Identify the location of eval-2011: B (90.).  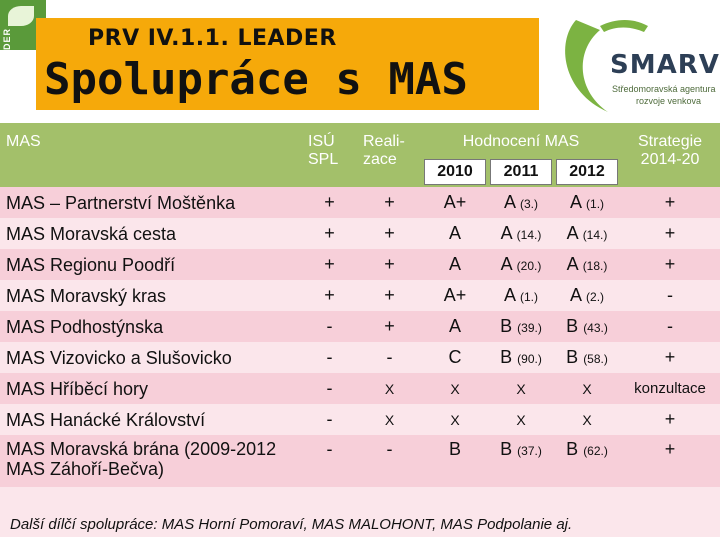
(521, 357).